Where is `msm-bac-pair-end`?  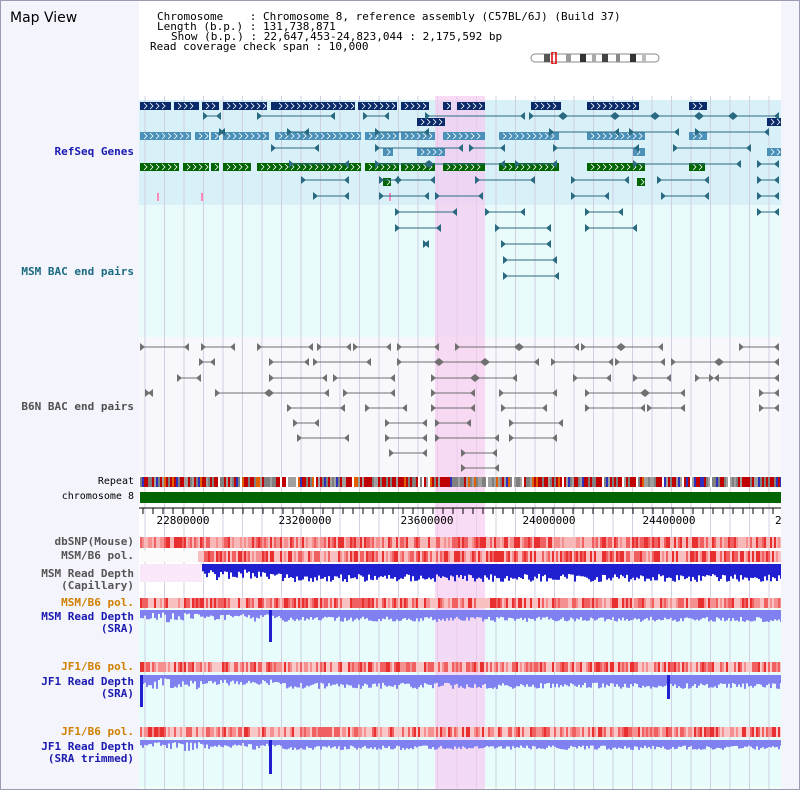
msm-bac-pair-end is located at coordinates (606, 196).